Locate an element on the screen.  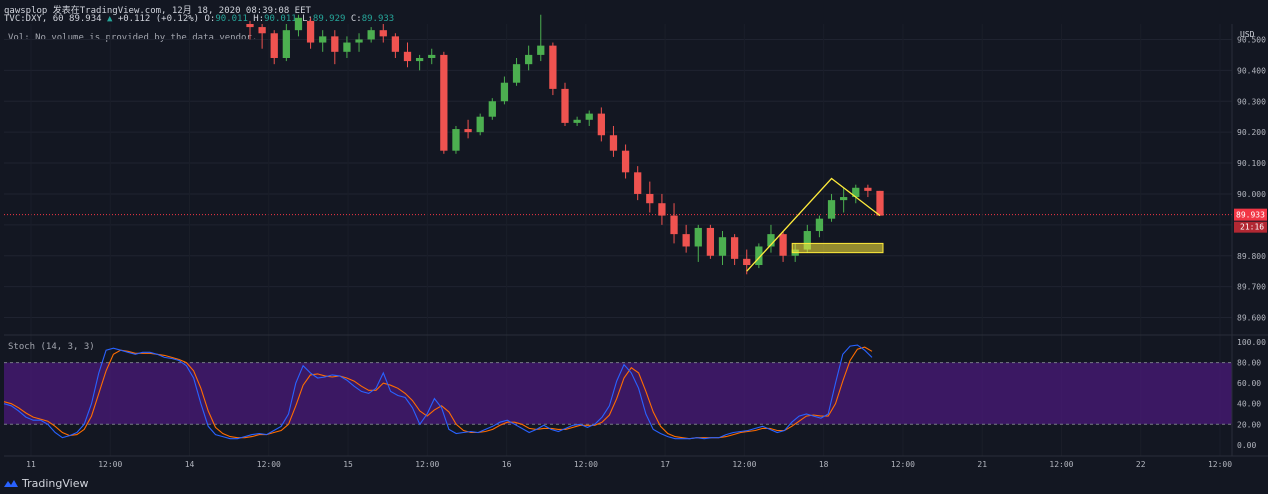
price-tick-label: 90.400 is located at coordinates (1251, 70).